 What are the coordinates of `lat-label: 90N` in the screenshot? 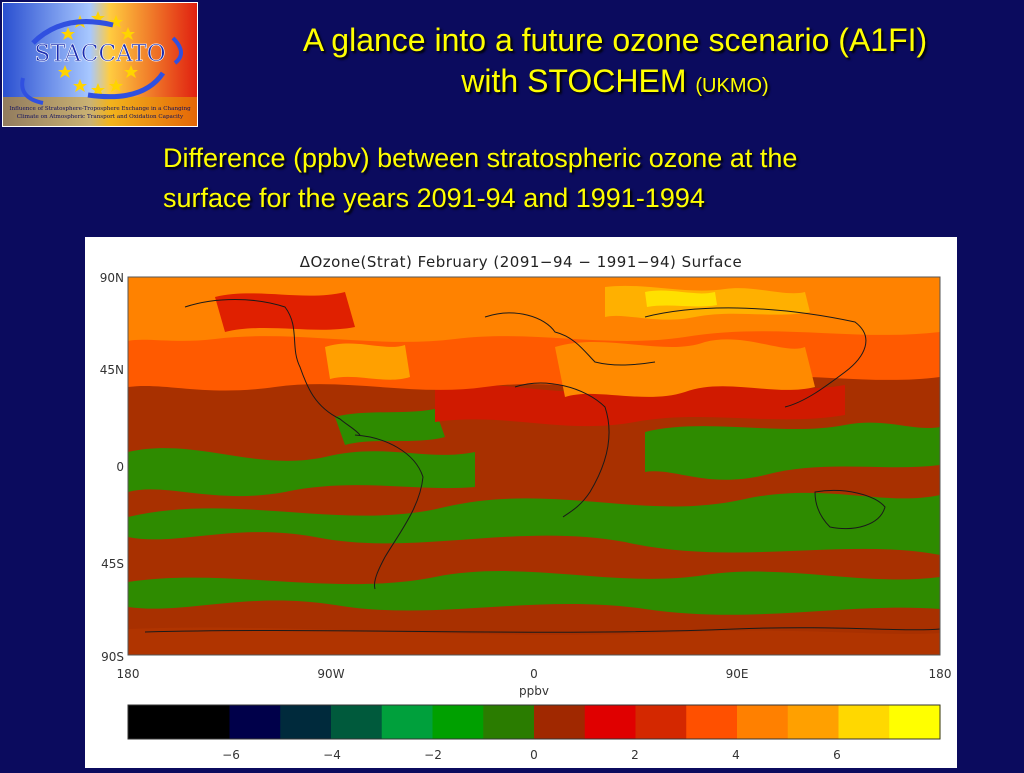 It's located at (112, 278).